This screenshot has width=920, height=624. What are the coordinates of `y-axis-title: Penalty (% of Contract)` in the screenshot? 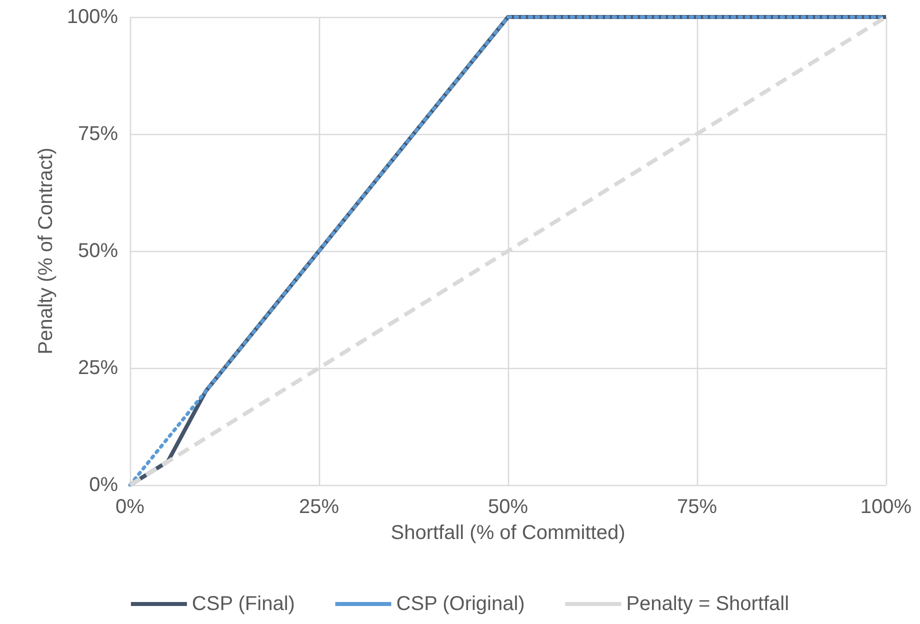 It's located at (45, 251).